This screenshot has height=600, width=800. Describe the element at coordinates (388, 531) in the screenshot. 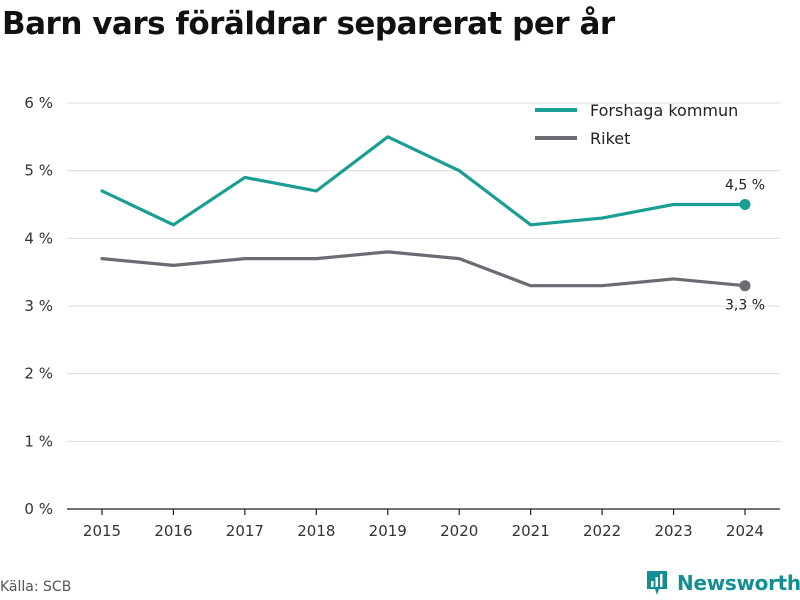

I see `x-tick-label: 2019` at that location.